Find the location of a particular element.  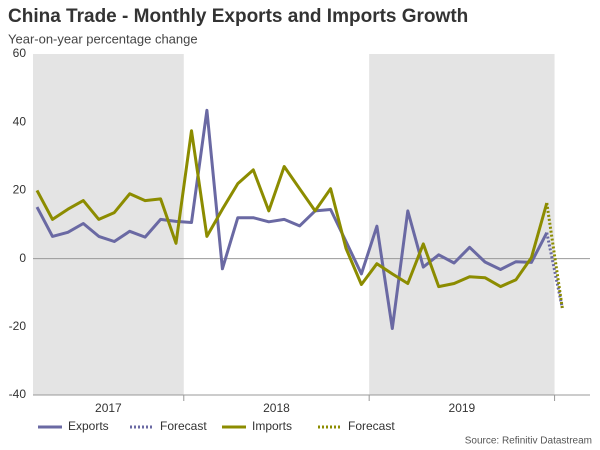

y-tick-label: -40 is located at coordinates (18, 394).